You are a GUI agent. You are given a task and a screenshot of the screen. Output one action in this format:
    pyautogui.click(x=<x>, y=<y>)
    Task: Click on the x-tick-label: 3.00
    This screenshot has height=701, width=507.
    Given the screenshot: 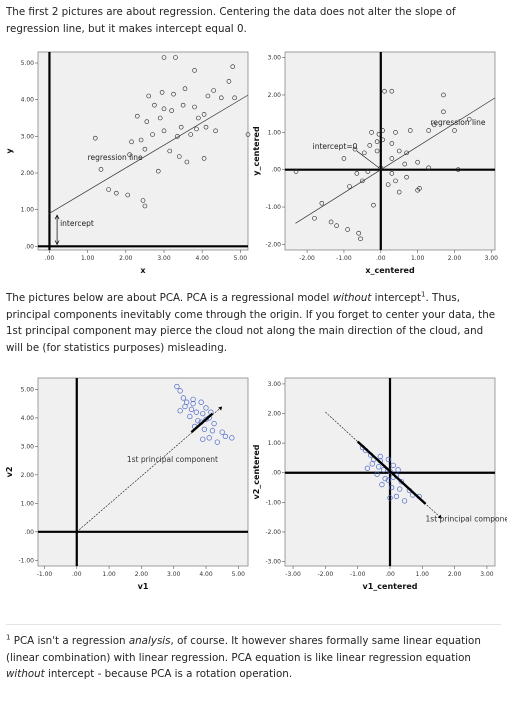 What is the action you would take?
    pyautogui.click(x=492, y=258)
    